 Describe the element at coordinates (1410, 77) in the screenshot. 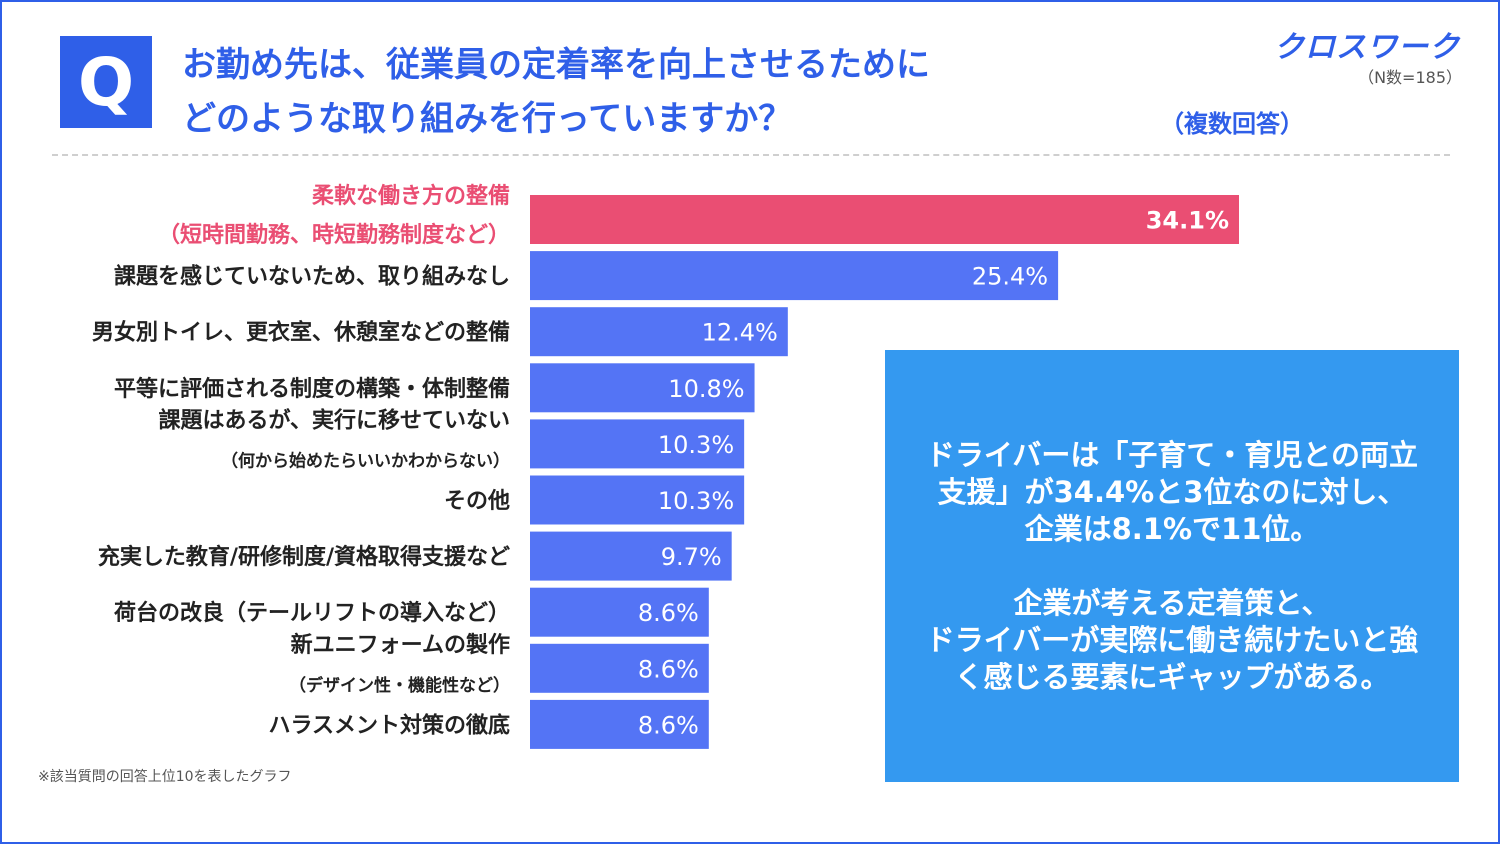

I see `sample-size: （N数=185）` at that location.